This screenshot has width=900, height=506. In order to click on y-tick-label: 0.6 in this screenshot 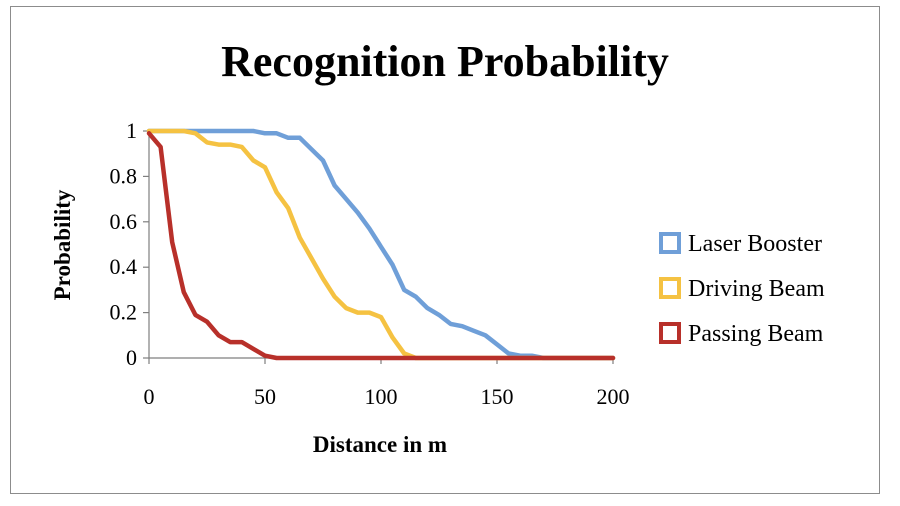, I will do `click(124, 221)`.